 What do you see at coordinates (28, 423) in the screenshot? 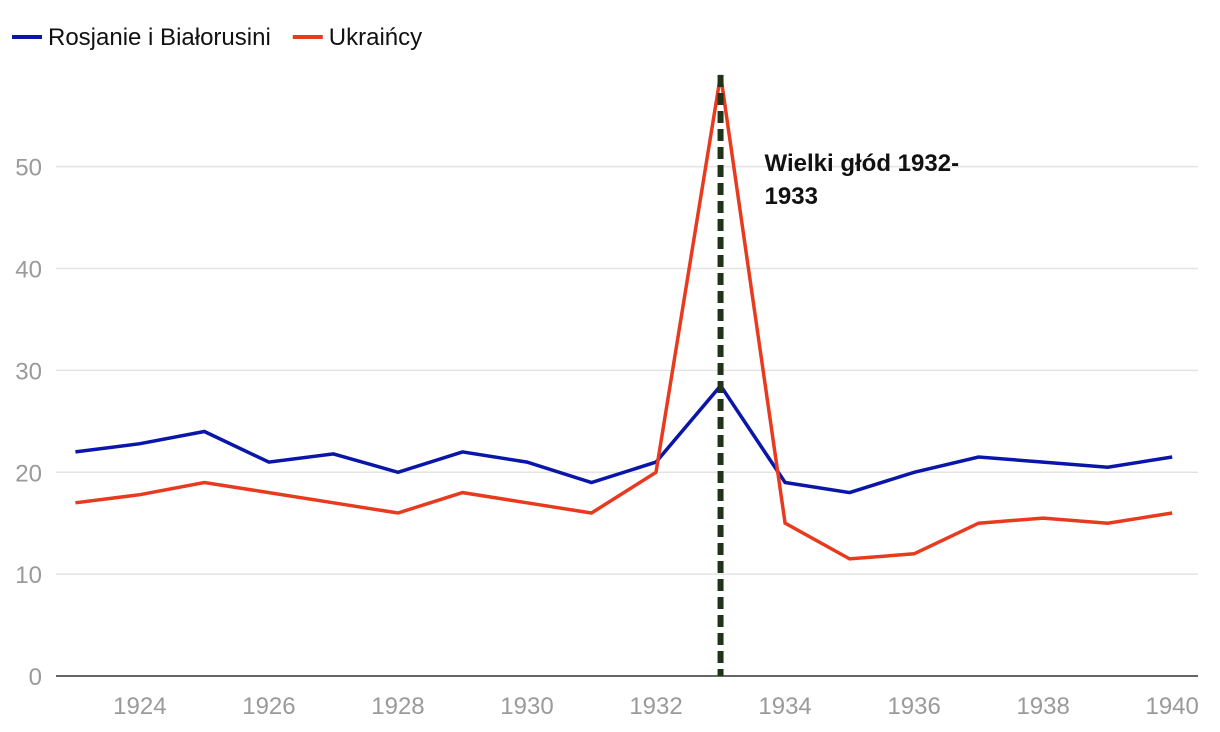
I see `y-axis-ticks: 0 10 20 30 40 50` at bounding box center [28, 423].